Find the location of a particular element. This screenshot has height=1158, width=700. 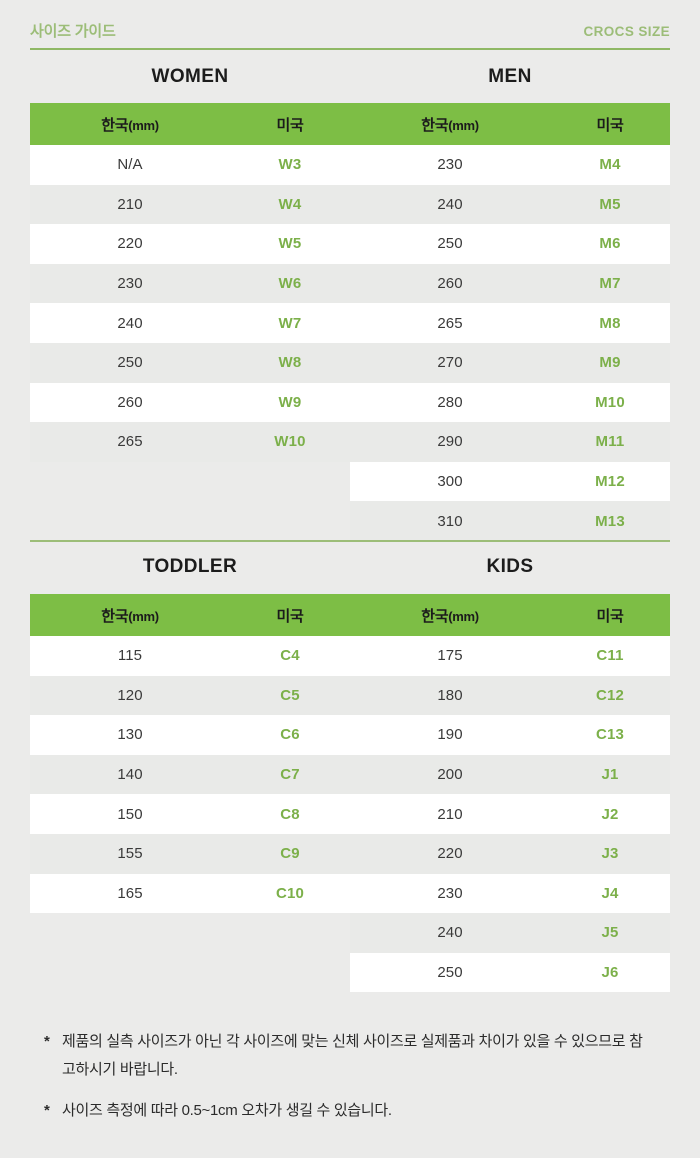

cell-korea-size: 270 is located at coordinates (450, 362).